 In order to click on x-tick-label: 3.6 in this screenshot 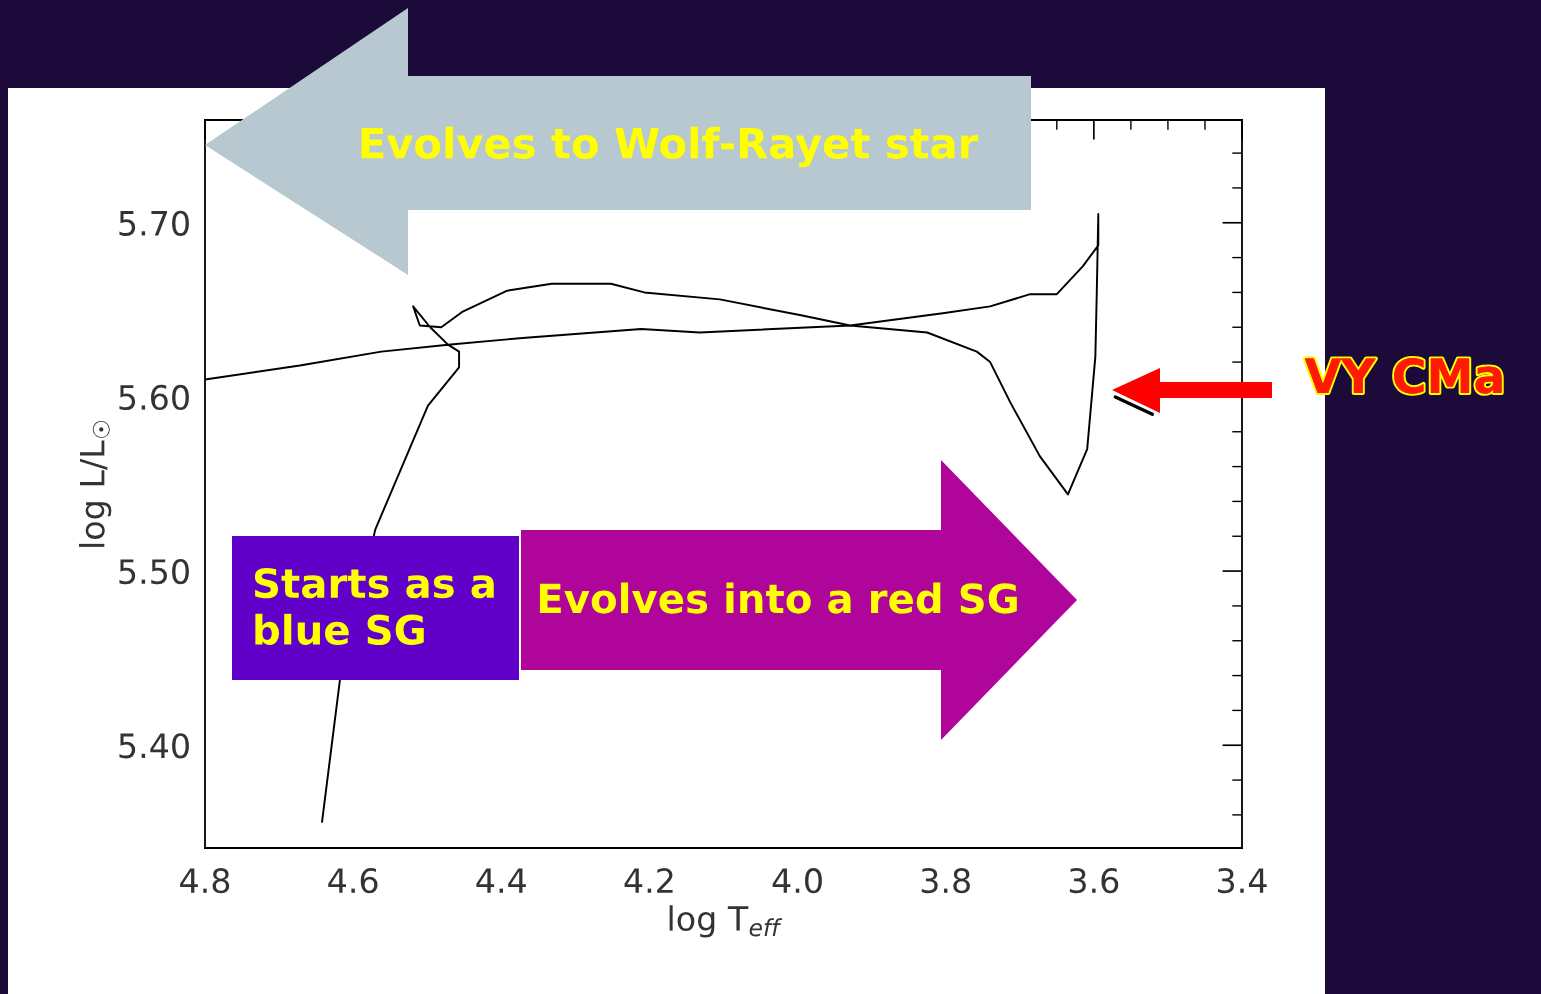, I will do `click(1094, 881)`.